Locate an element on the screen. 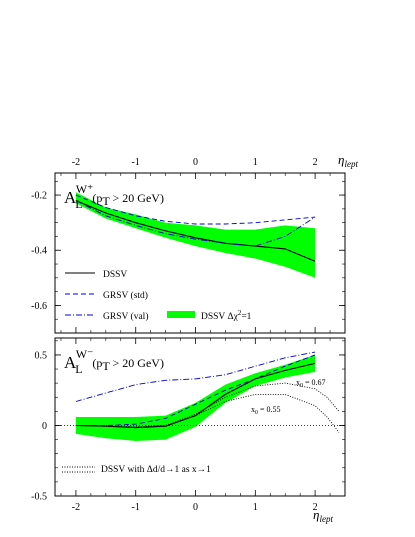  top-lines-layer is located at coordinates (195, 228).